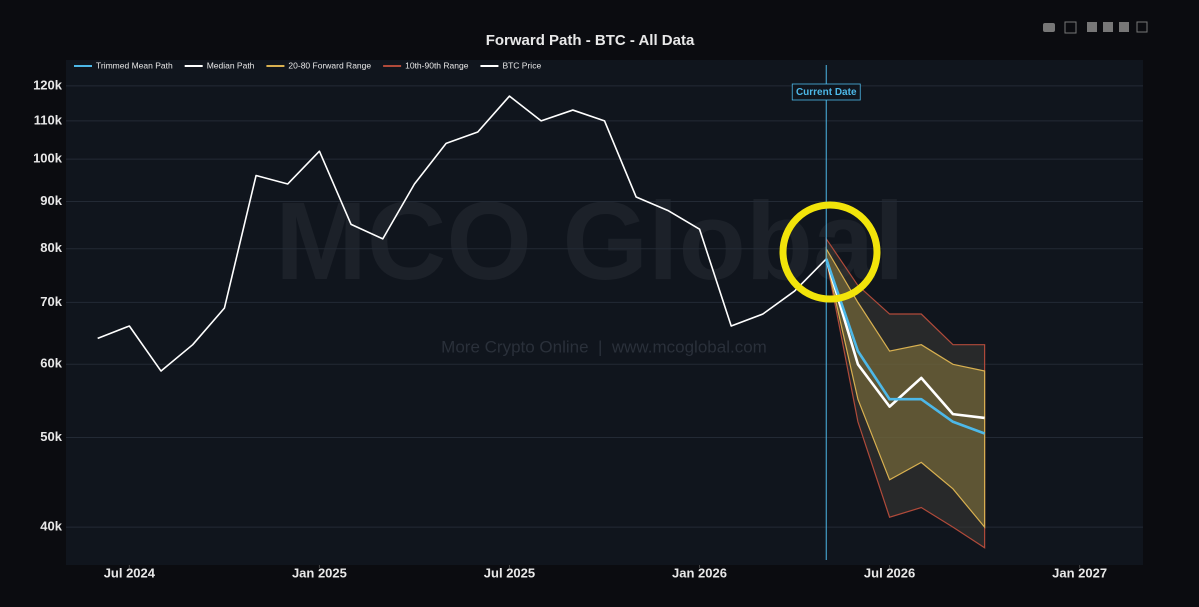 The width and height of the screenshot is (1199, 607). I want to click on legend-label: Trimmed Mean Path, so click(134, 65).